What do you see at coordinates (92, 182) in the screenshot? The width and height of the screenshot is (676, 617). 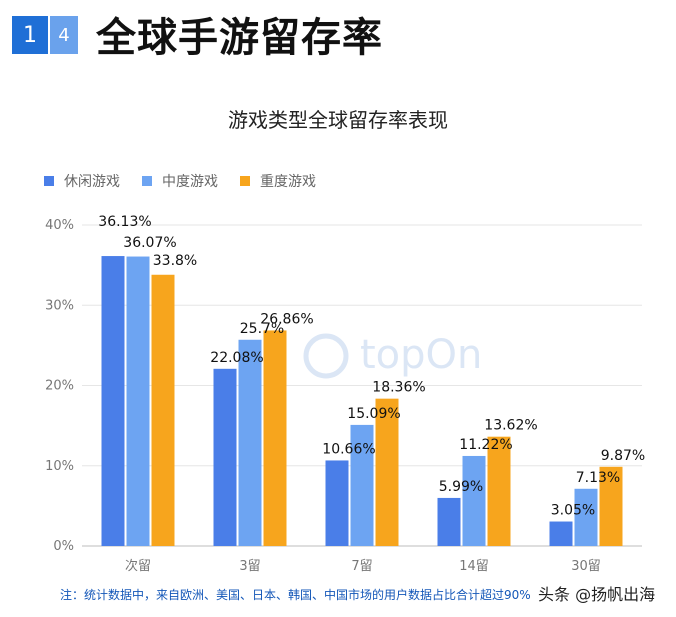 I see `legend-label-casual: 休闲游戏` at bounding box center [92, 182].